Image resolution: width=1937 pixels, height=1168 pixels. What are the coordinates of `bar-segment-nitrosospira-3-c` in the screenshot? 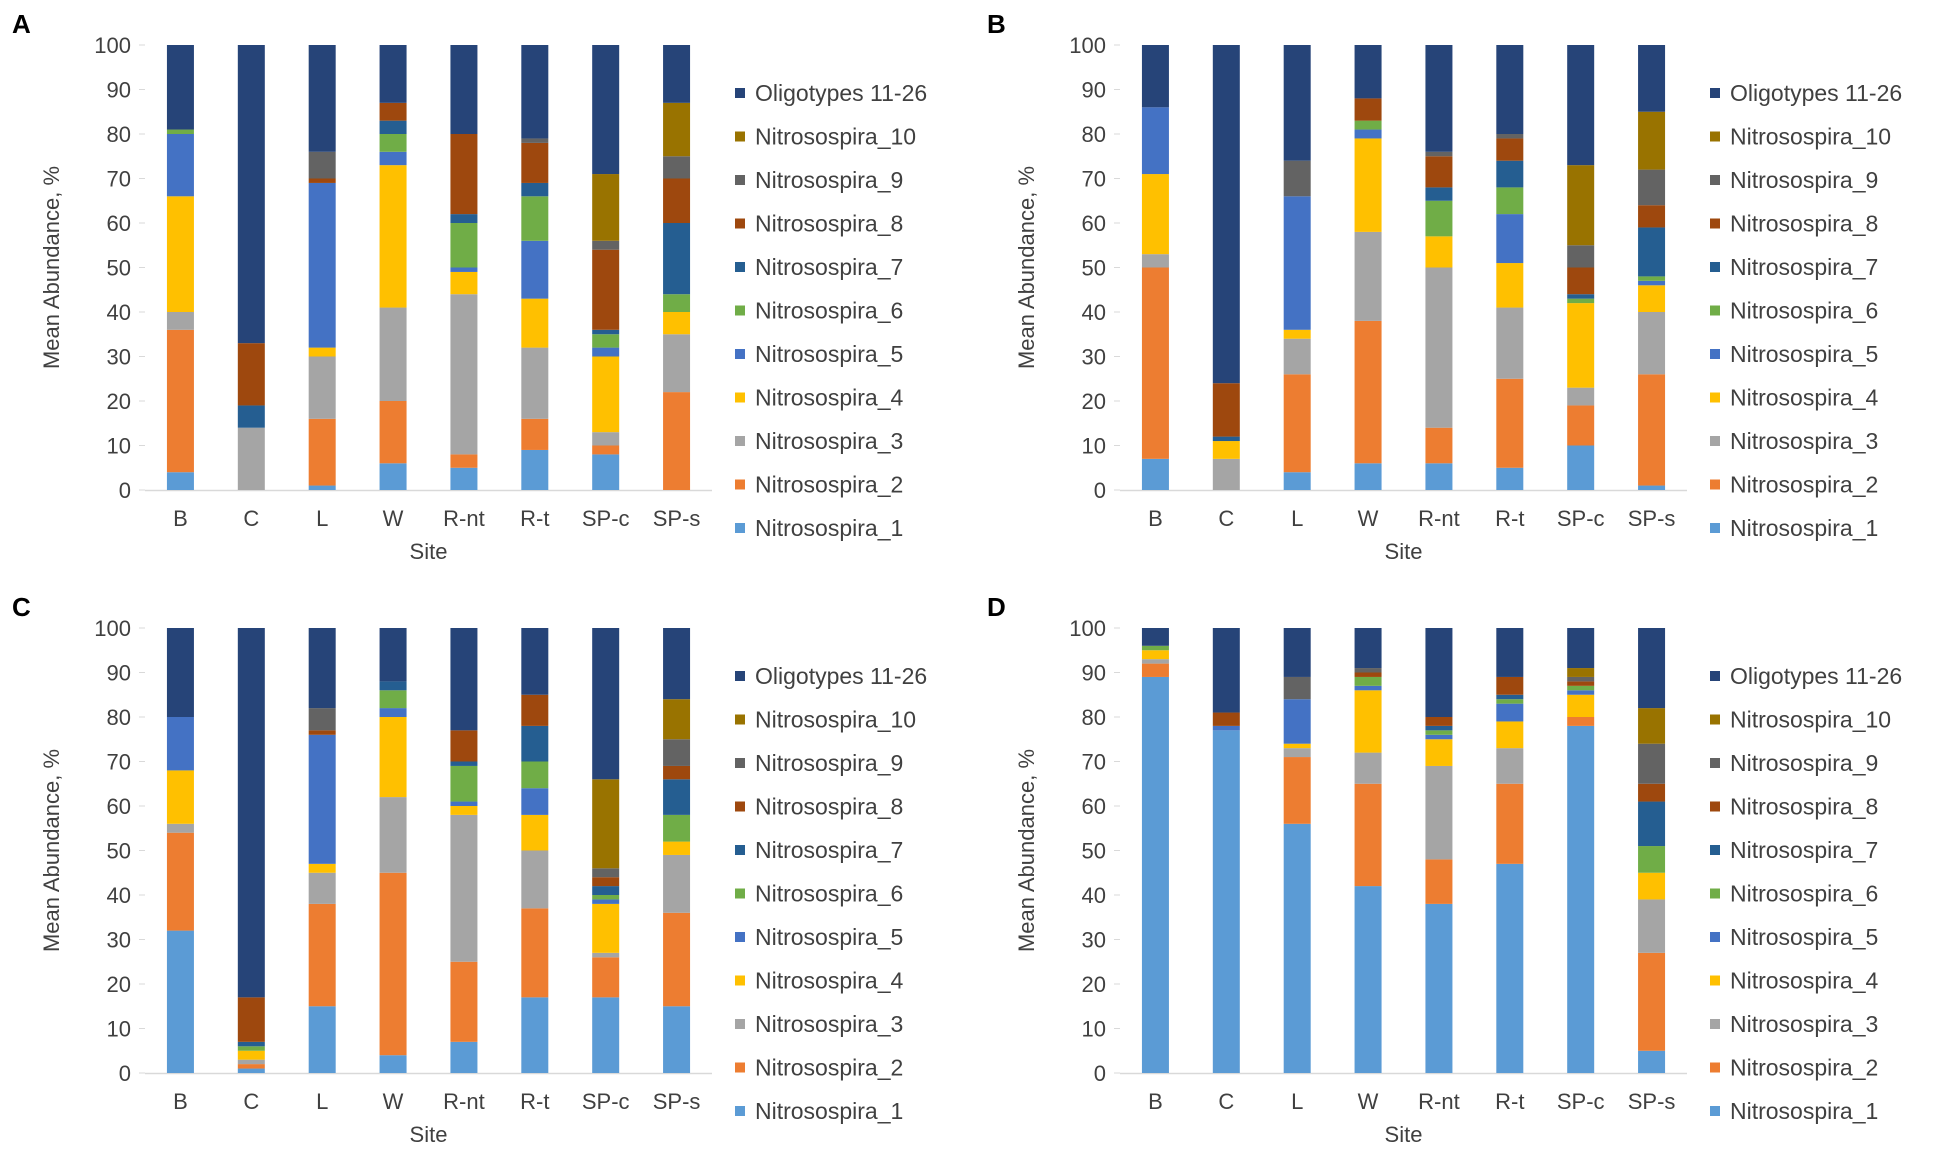 It's located at (251, 458).